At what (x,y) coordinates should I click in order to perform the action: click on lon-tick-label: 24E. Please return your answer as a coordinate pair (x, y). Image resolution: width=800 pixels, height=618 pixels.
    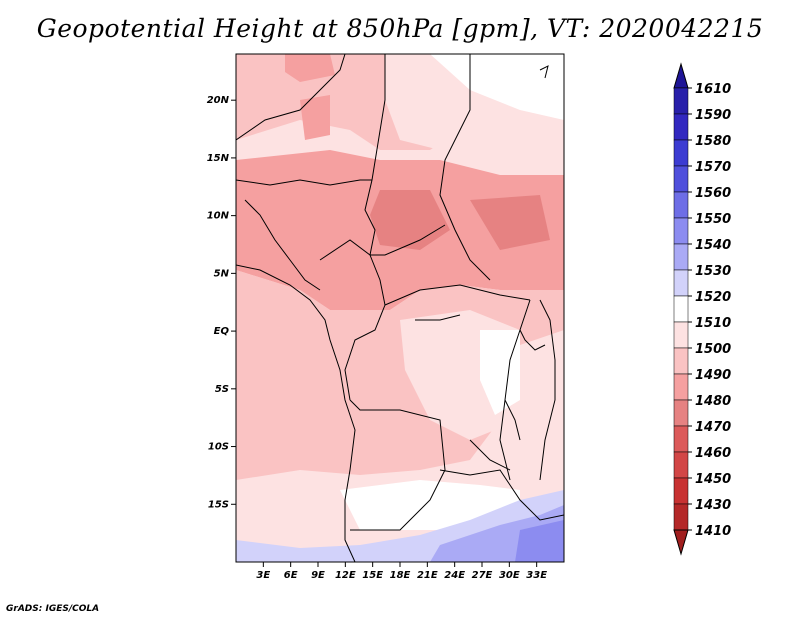
    Looking at the image, I should click on (454, 575).